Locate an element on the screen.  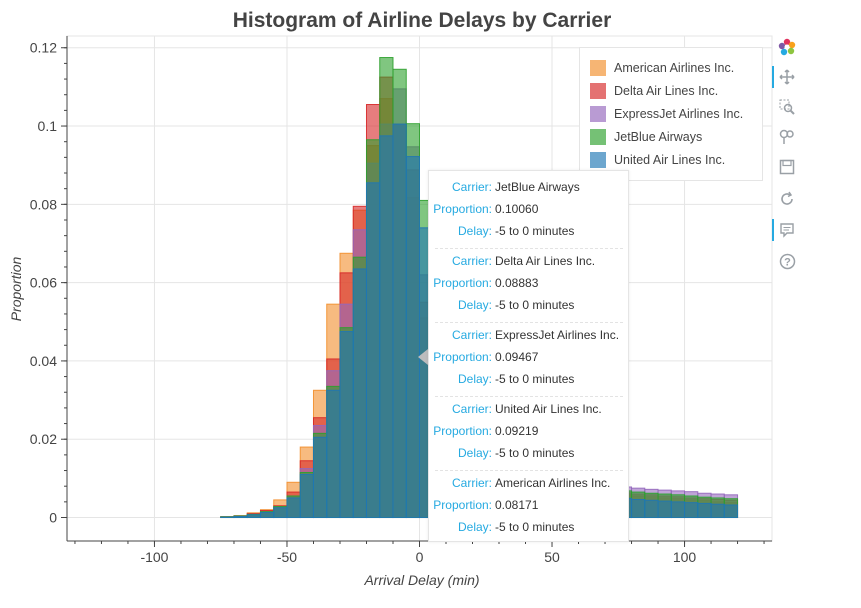
legend-item-jetblue: JetBlue Airways is located at coordinates (646, 137).